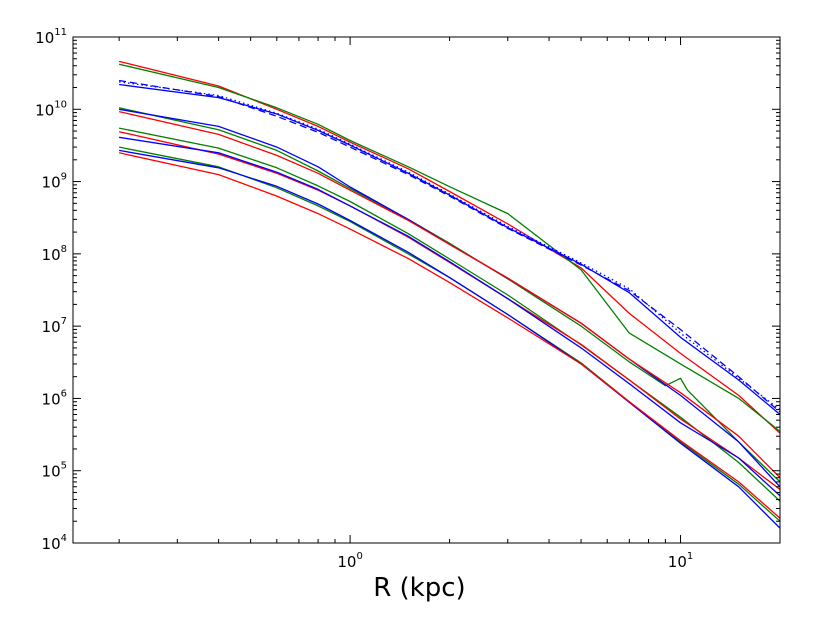 This screenshot has width=830, height=626. Describe the element at coordinates (54, 471) in the screenshot. I see `y-tick-label: 10⁵` at that location.